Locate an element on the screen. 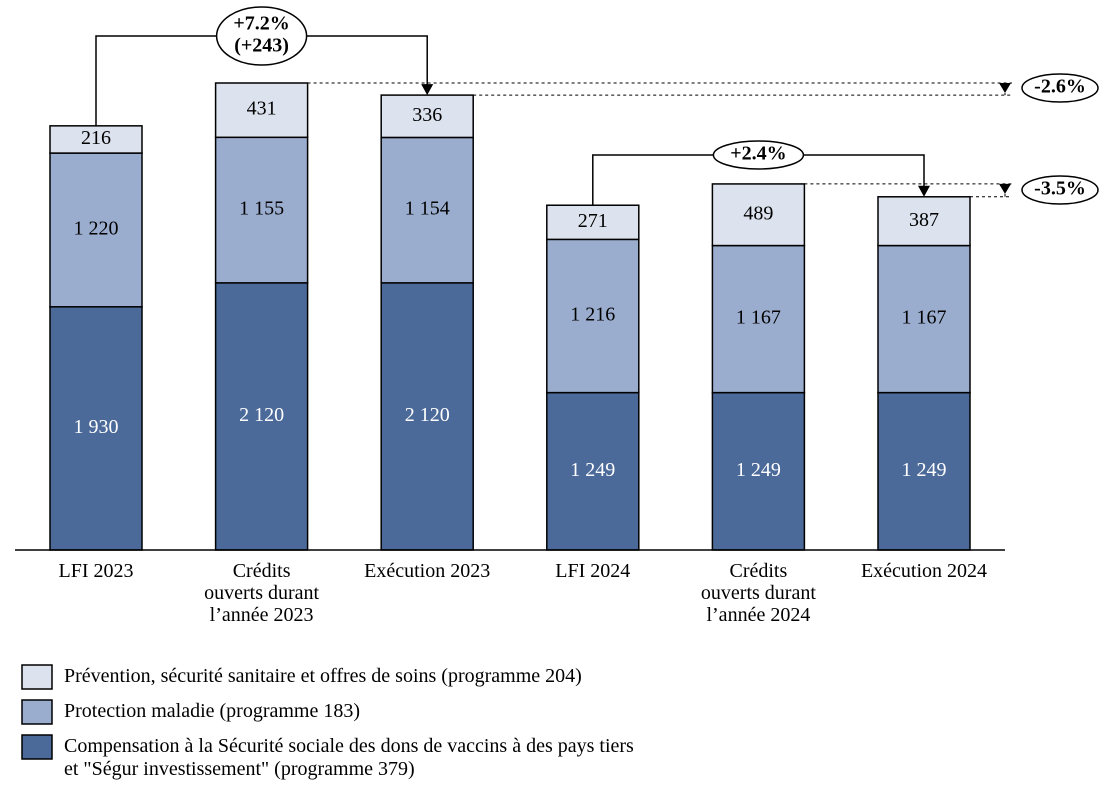 Image resolution: width=1106 pixels, height=798 pixels. value-label: 1 220 is located at coordinates (96, 229).